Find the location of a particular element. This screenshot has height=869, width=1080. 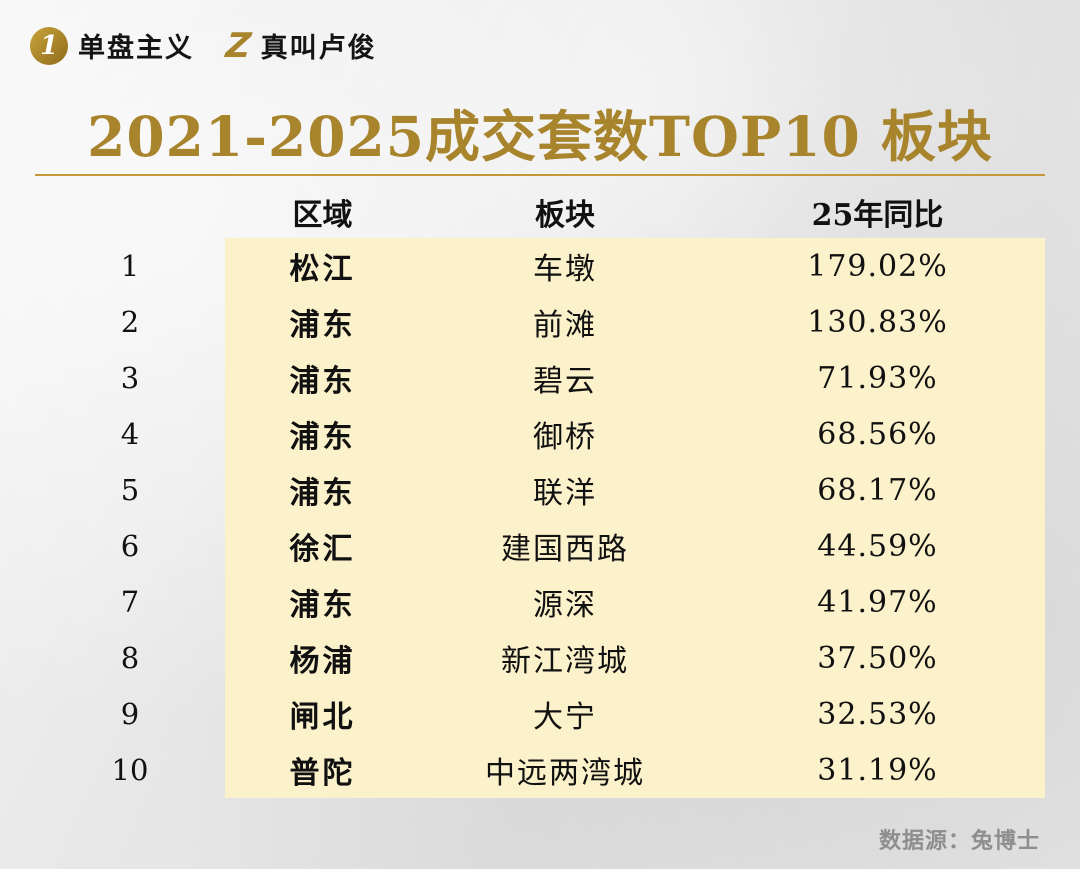

area-cell: 中远两湾城 is located at coordinates (565, 770).